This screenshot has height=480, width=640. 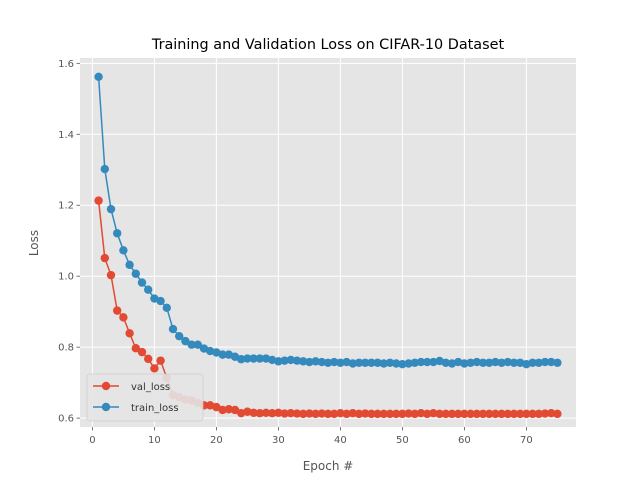 I want to click on y-tick-label: 1.4, so click(x=66, y=135).